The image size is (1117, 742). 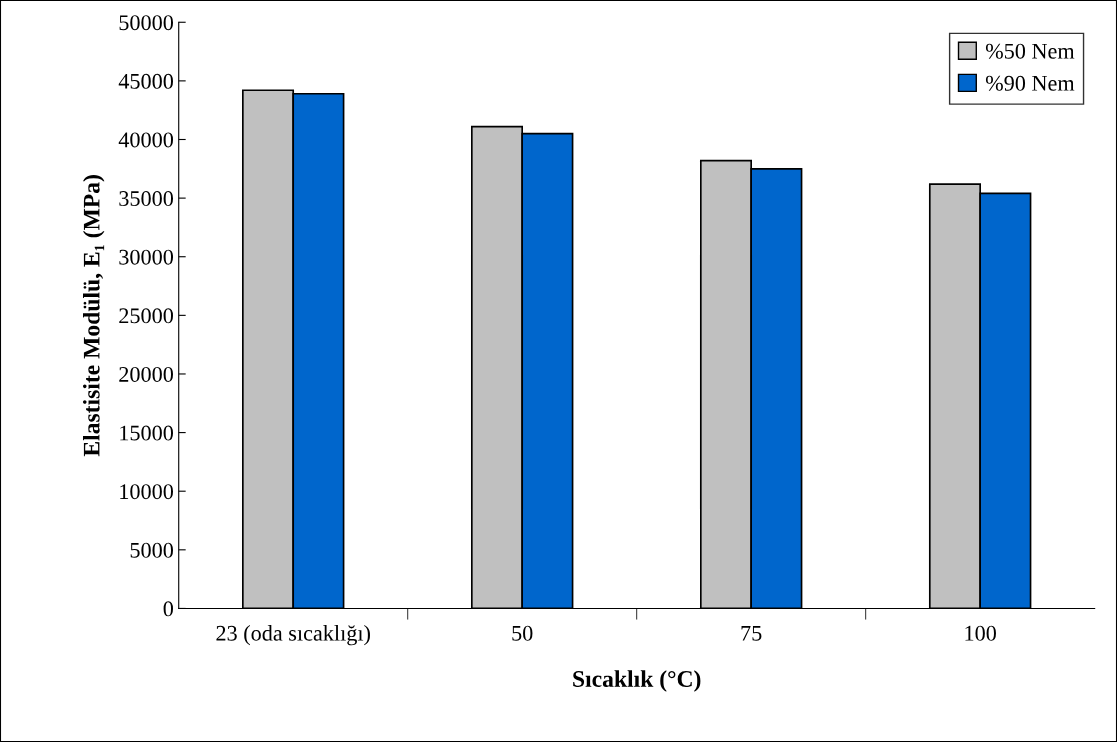 What do you see at coordinates (146, 199) in the screenshot?
I see `y-tick-label: 35000` at bounding box center [146, 199].